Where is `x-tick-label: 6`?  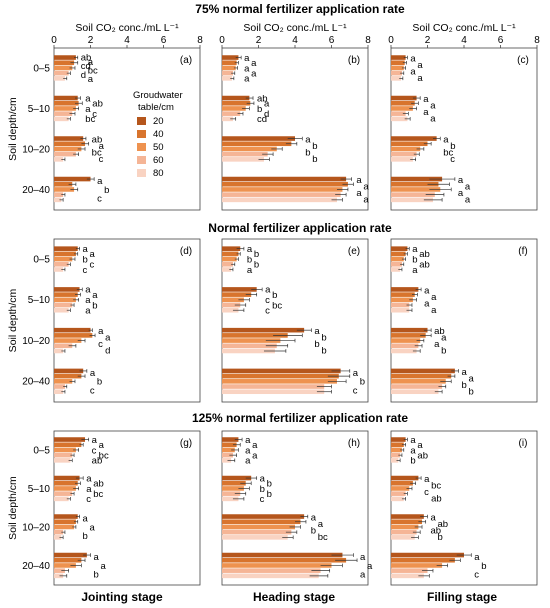 x-tick-label: 6 is located at coordinates (164, 40).